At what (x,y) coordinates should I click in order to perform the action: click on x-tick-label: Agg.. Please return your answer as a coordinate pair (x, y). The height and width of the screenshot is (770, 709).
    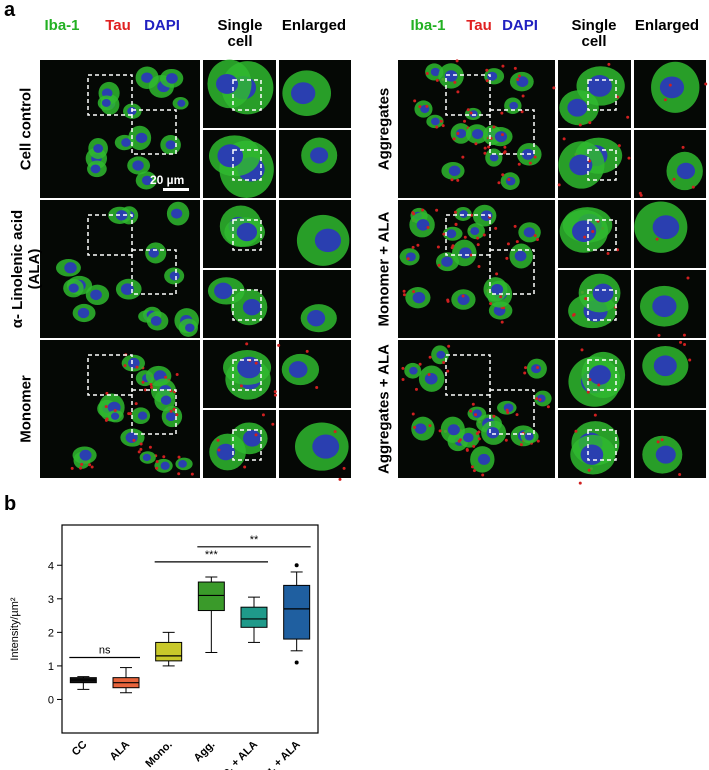
    Looking at the image, I should click on (205, 752).